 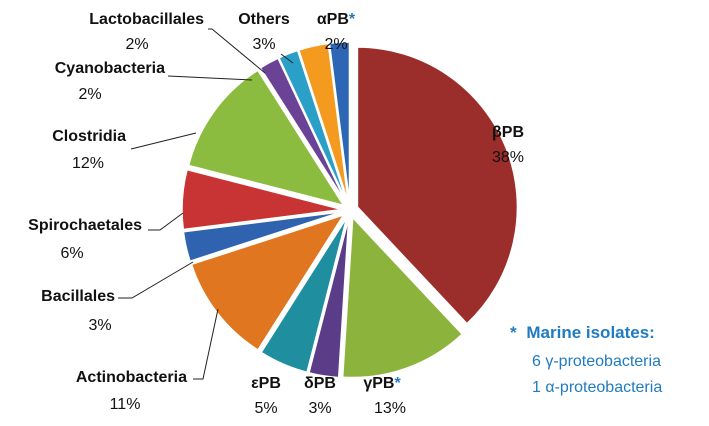 I want to click on slice-name-label-9: Lactobacillales, so click(x=146, y=19).